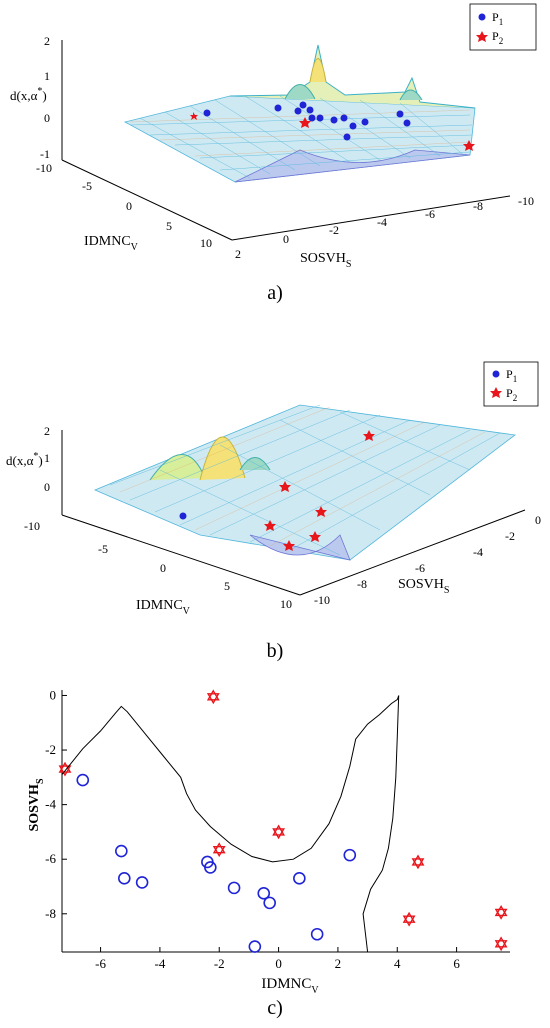 Image resolution: width=550 pixels, height=1028 pixels. What do you see at coordinates (338, 963) in the screenshot?
I see `x-tick-label: 2` at bounding box center [338, 963].